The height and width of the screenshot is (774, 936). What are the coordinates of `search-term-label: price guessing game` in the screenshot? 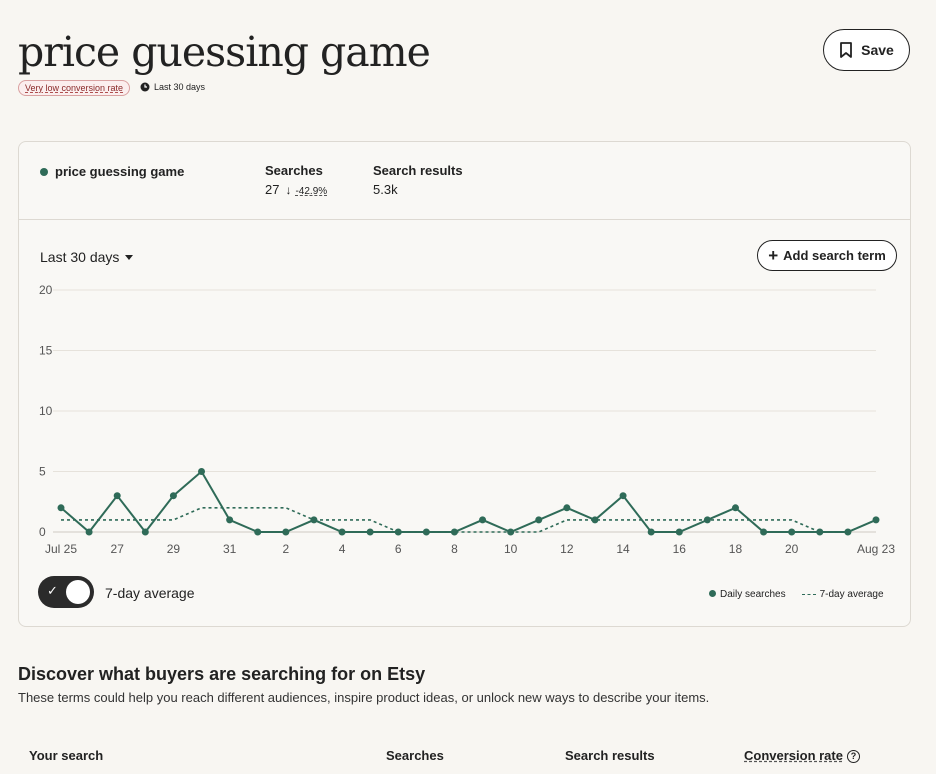 It's located at (120, 171).